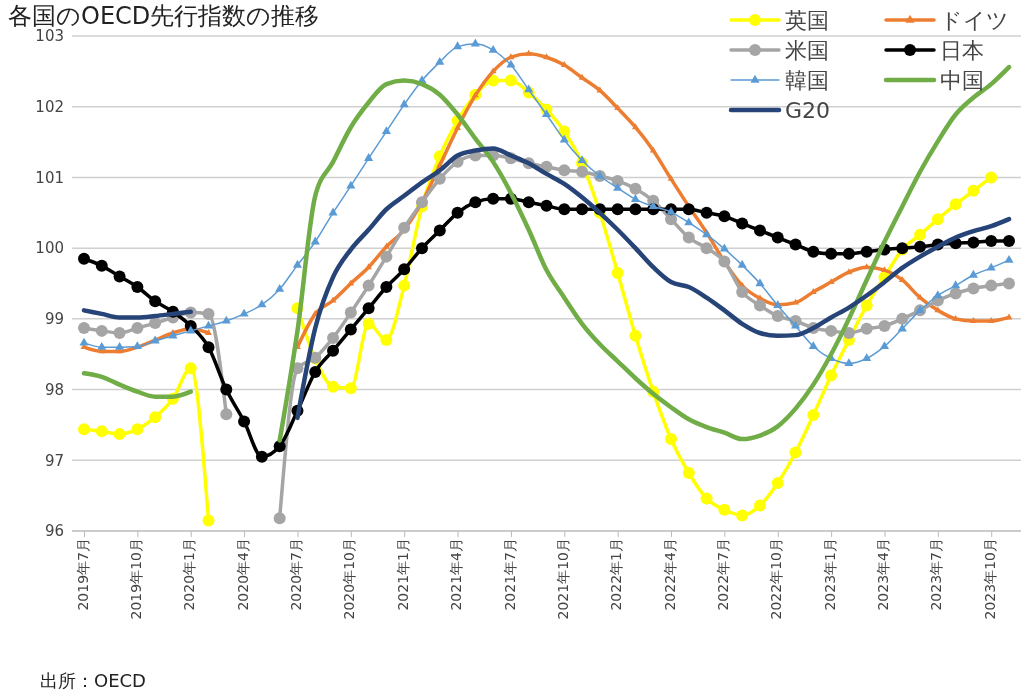 This screenshot has width=1033, height=699. I want to click on legend-label: 英国, so click(807, 20).